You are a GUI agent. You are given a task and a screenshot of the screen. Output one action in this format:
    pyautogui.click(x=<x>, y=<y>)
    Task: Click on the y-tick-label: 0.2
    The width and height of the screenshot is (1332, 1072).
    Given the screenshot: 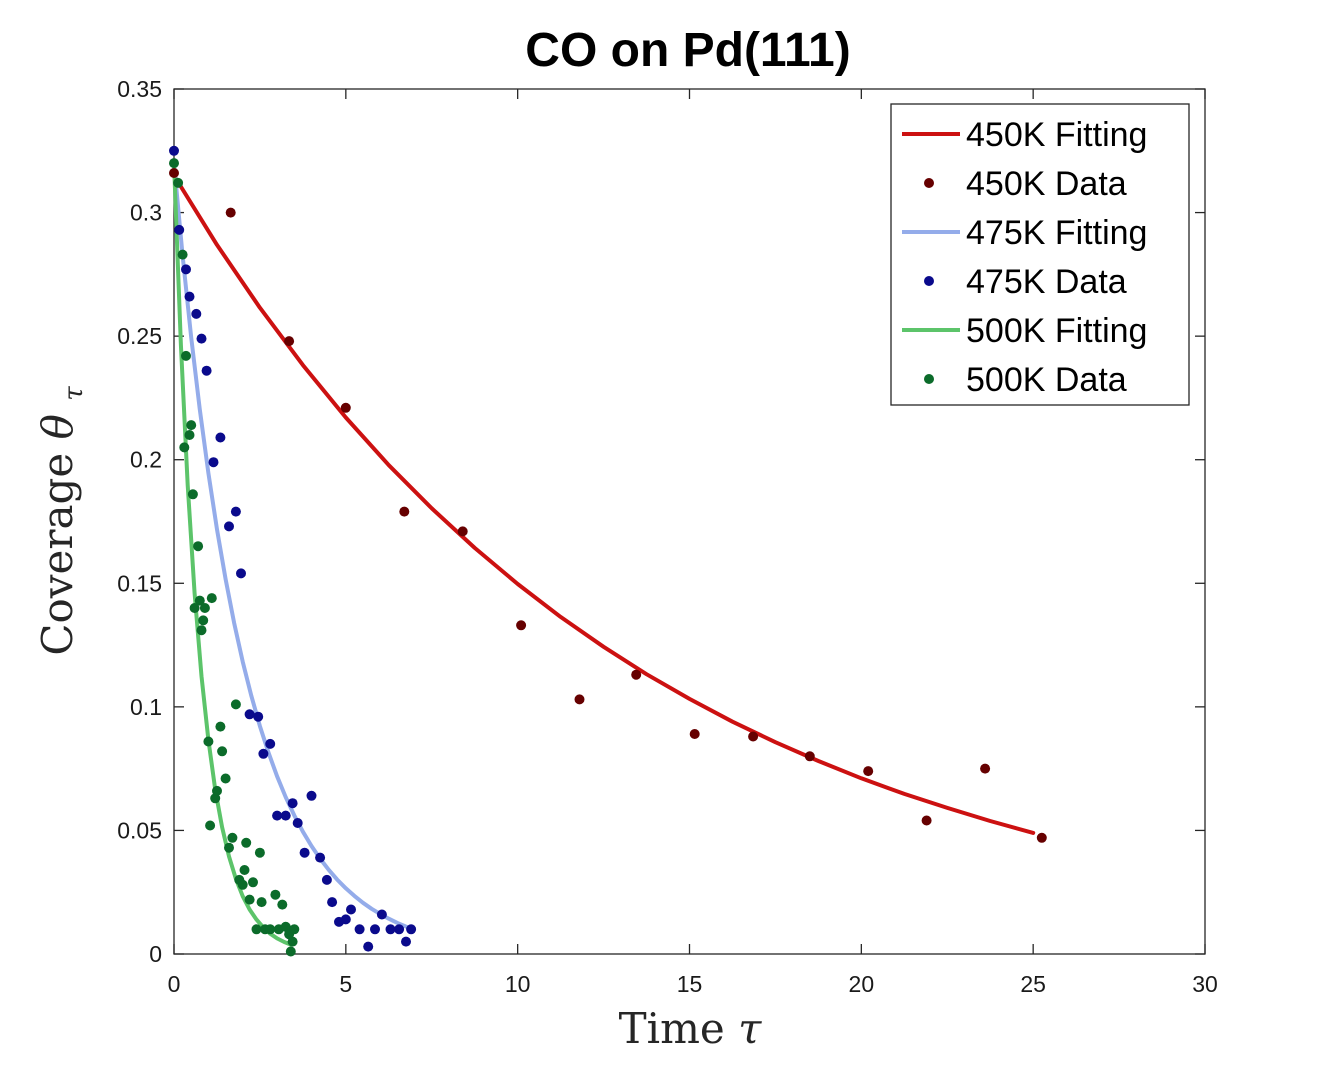 What is the action you would take?
    pyautogui.click(x=146, y=460)
    